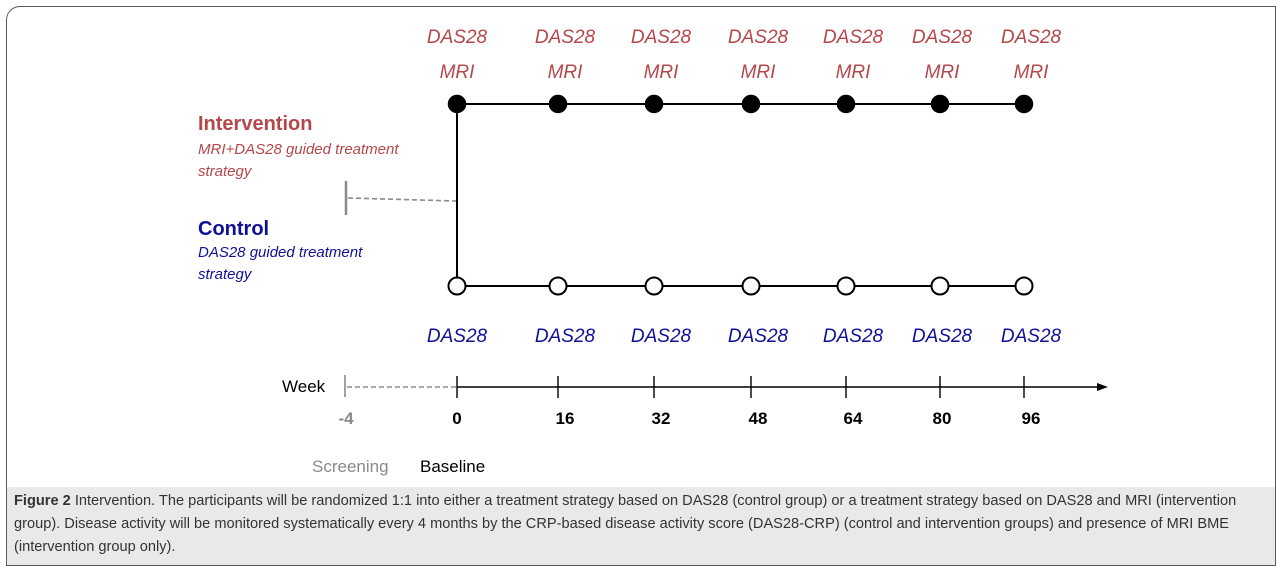  Describe the element at coordinates (758, 37) in the screenshot. I see `intervention-label-das28-week-48: DAS28` at that location.